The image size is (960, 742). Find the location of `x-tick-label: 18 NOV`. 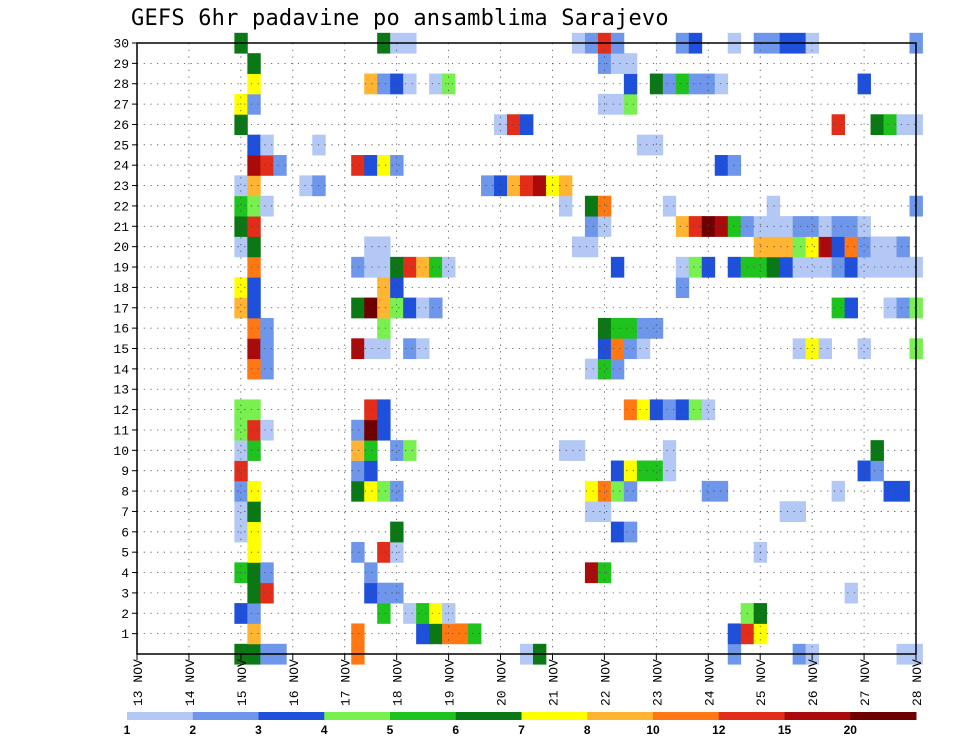

x-tick-label: 18 NOV is located at coordinates (398, 682).